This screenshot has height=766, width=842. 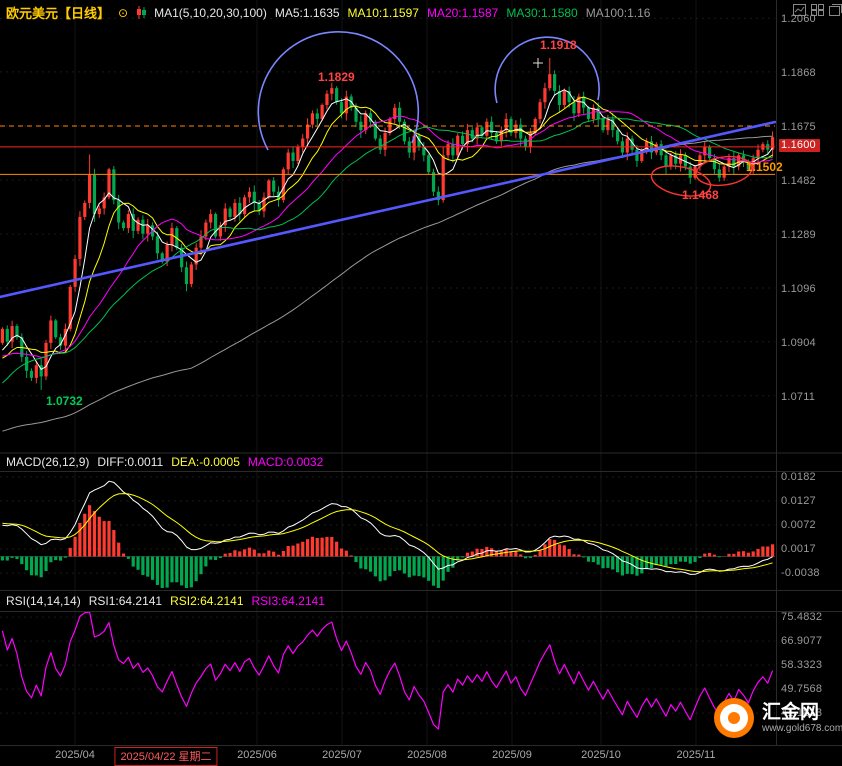 I want to click on macd-settings-label: MACD(26,12,9), so click(x=48, y=462).